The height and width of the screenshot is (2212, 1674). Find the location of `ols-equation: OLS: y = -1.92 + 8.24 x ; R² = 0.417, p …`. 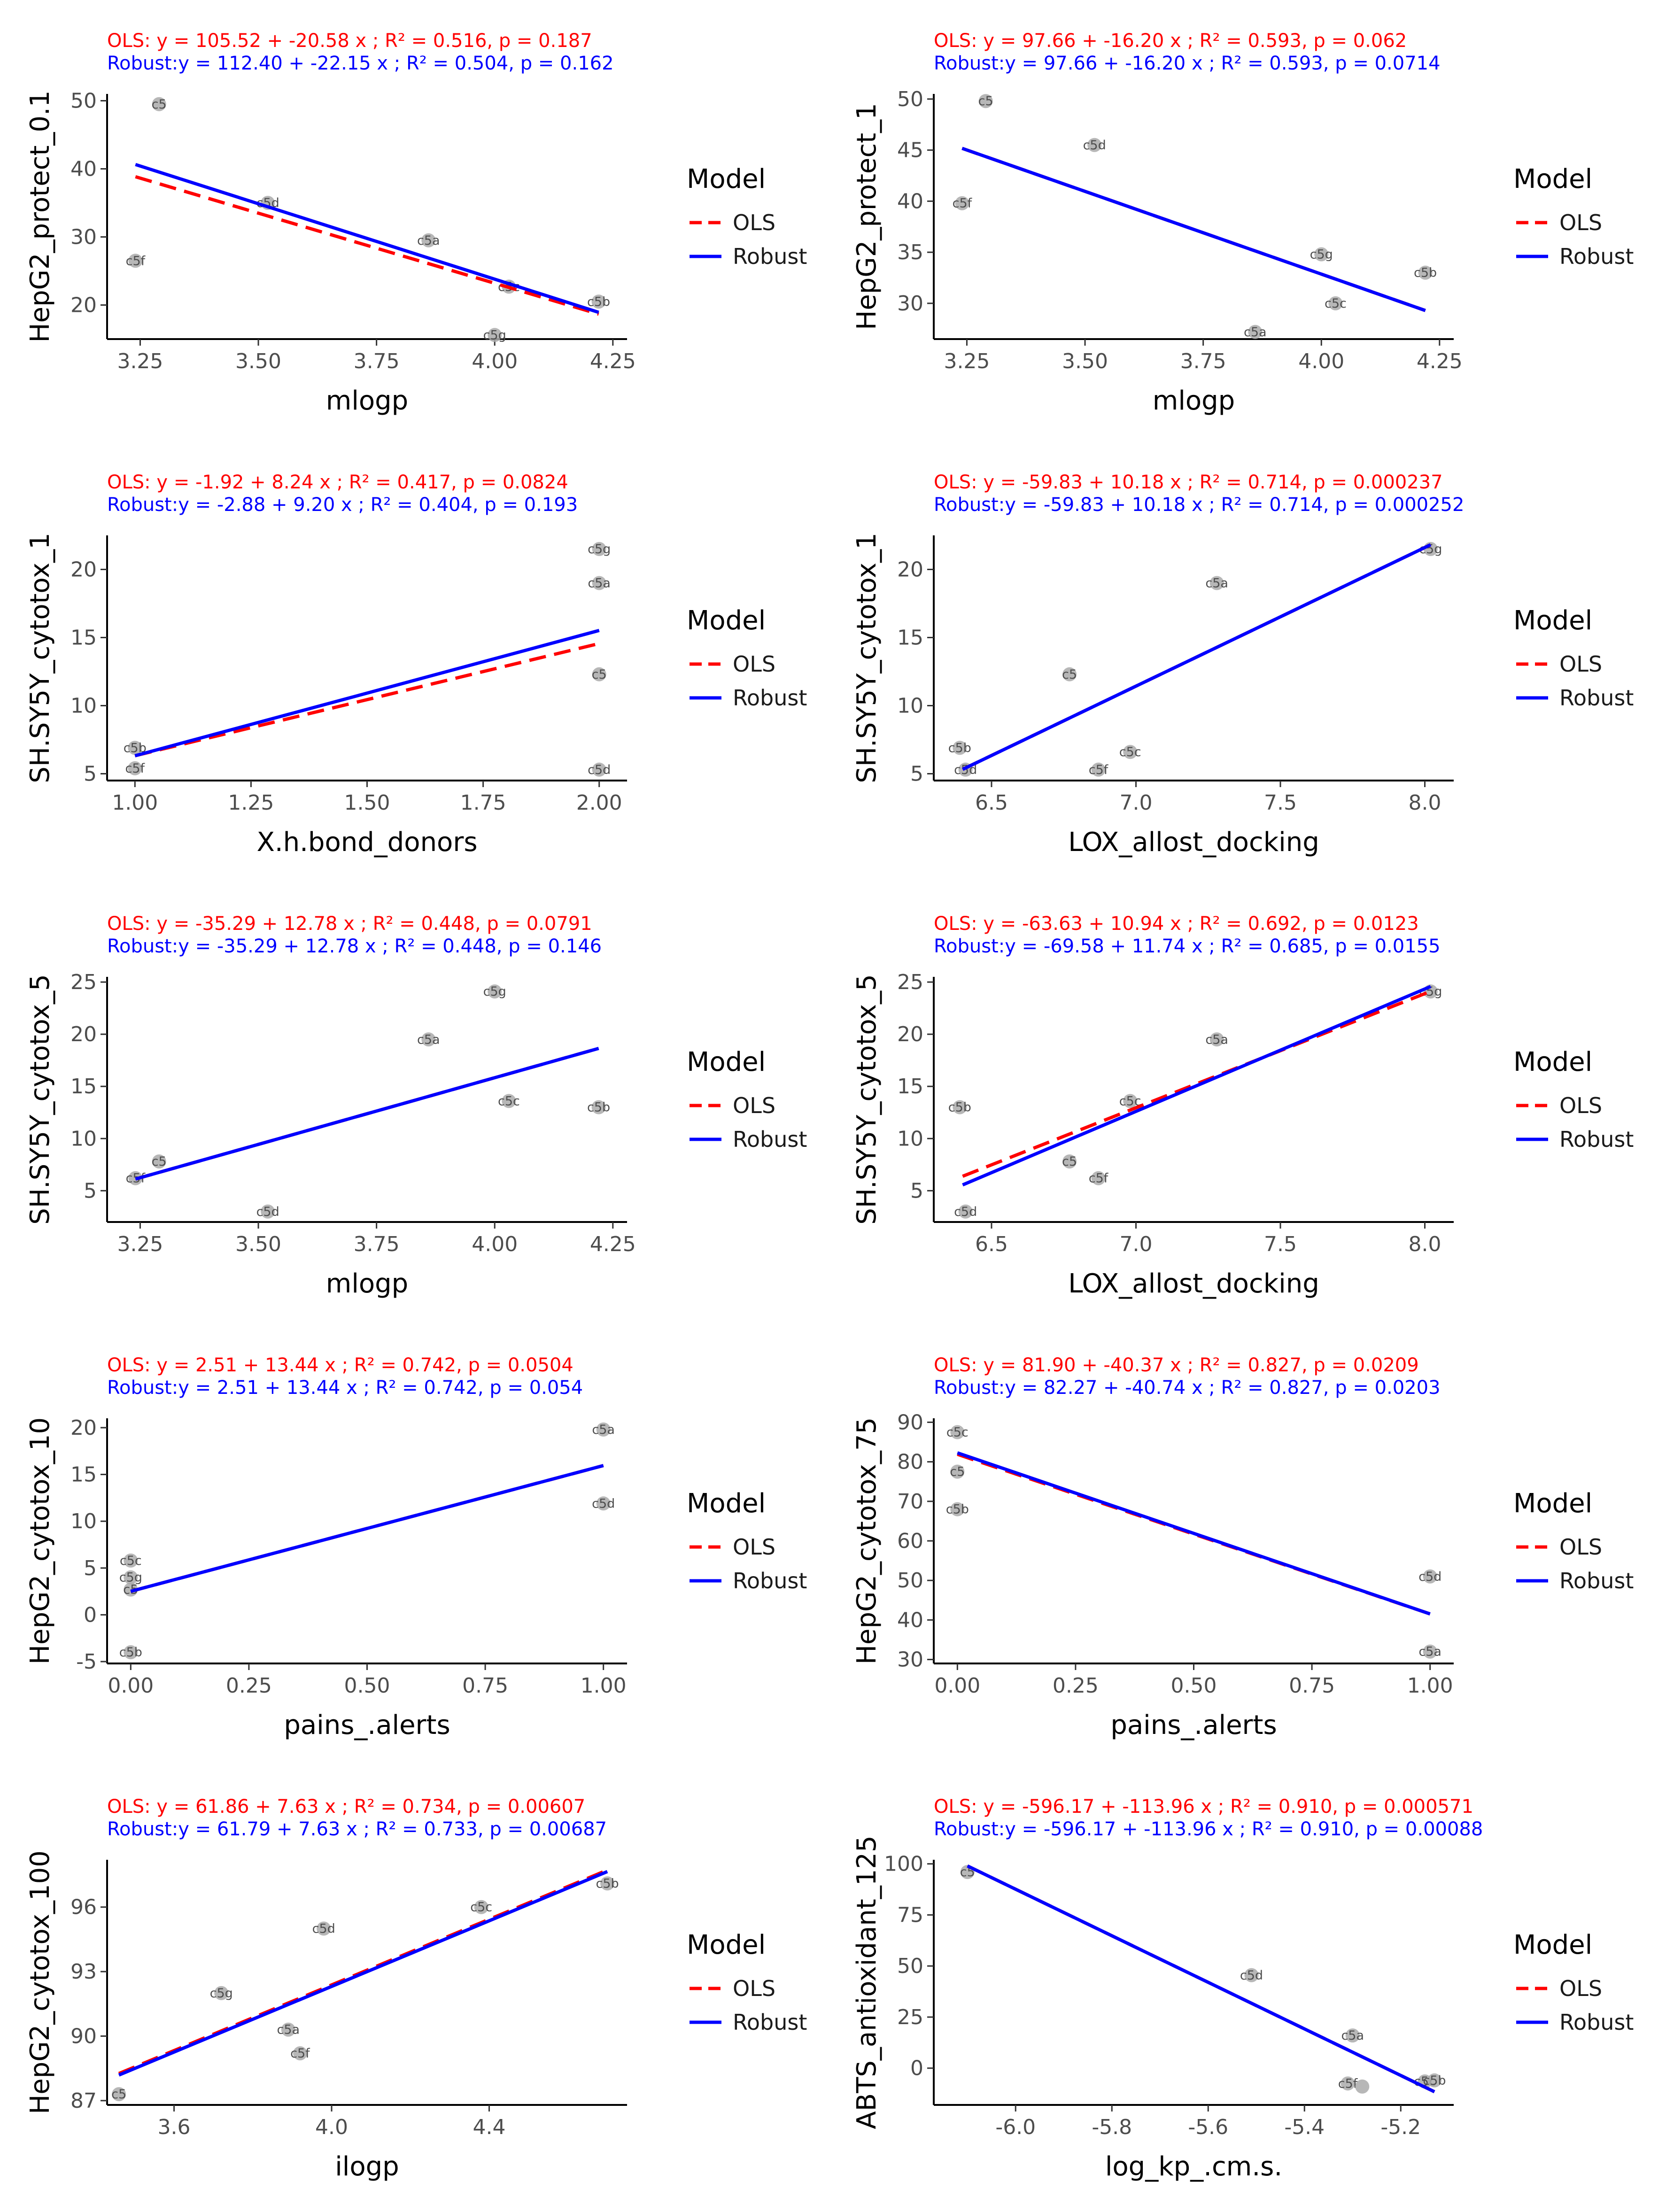

ols-equation: OLS: y = -1.92 + 8.24 x ; R² = 0.417, p … is located at coordinates (337, 482).